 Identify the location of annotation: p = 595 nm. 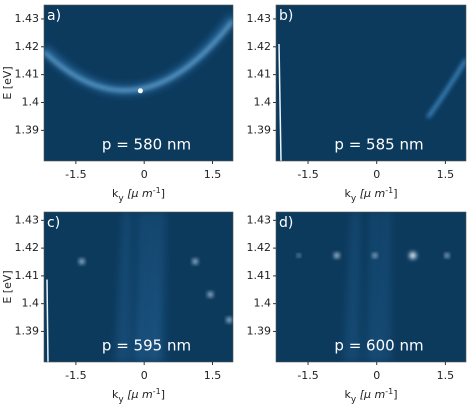
(146, 346).